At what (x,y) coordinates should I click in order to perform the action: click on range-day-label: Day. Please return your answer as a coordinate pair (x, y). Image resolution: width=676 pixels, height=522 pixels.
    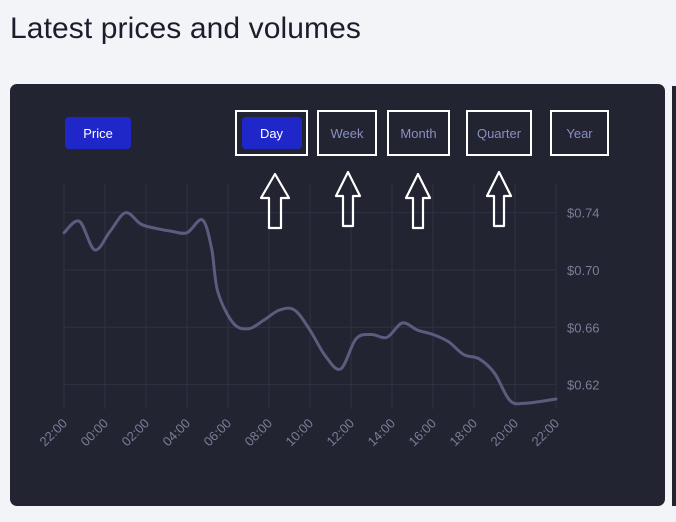
    Looking at the image, I should click on (271, 133).